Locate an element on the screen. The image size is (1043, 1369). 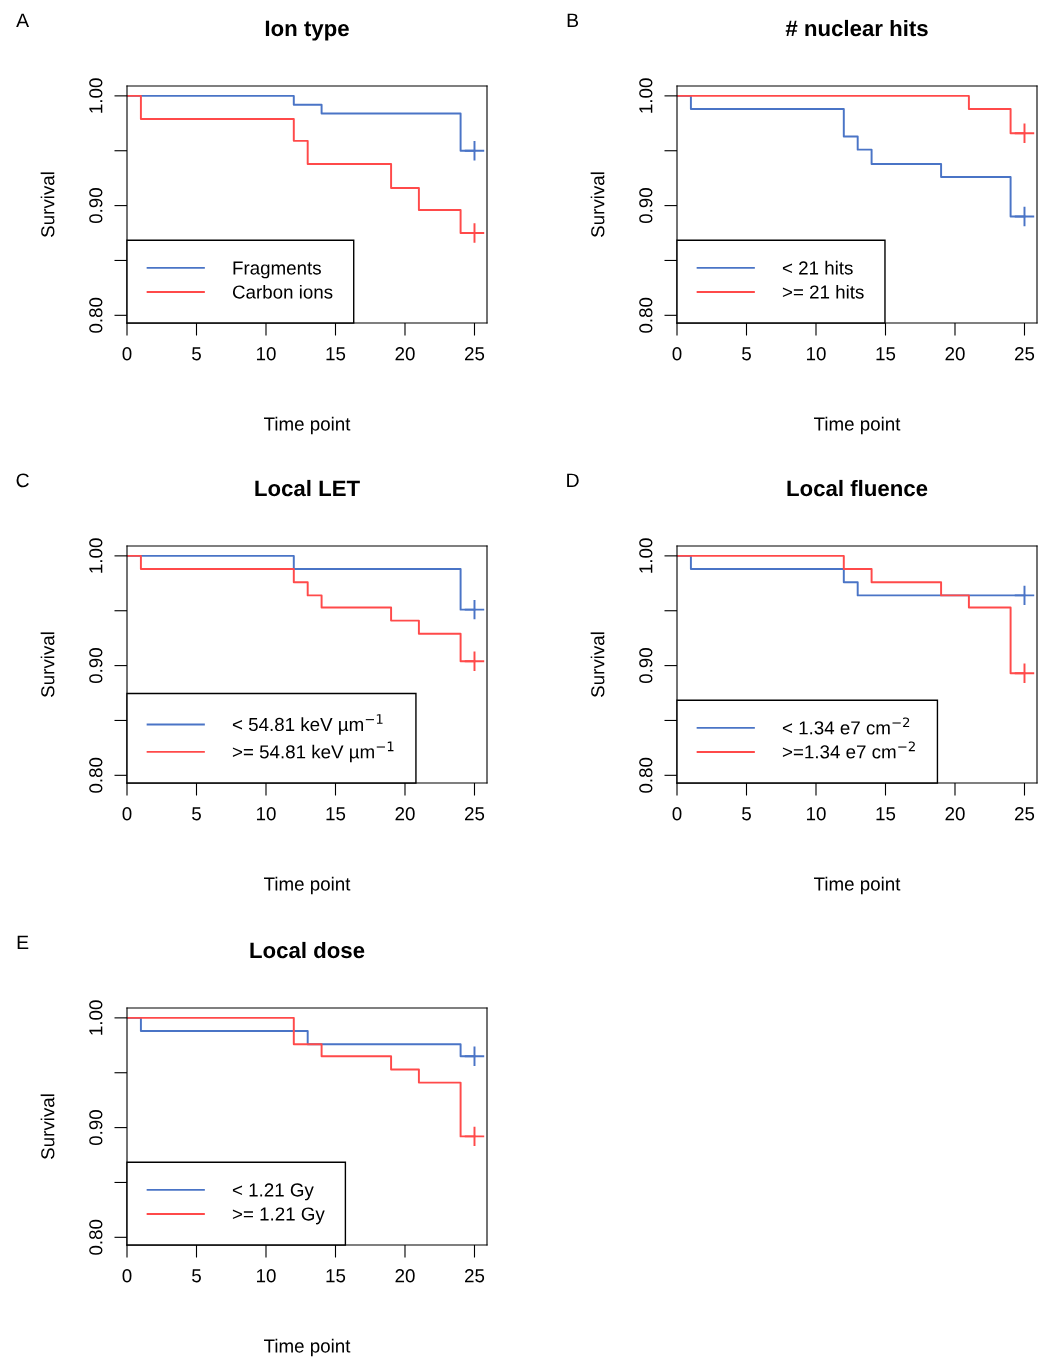
chart-title: Local LET is located at coordinates (307, 488).